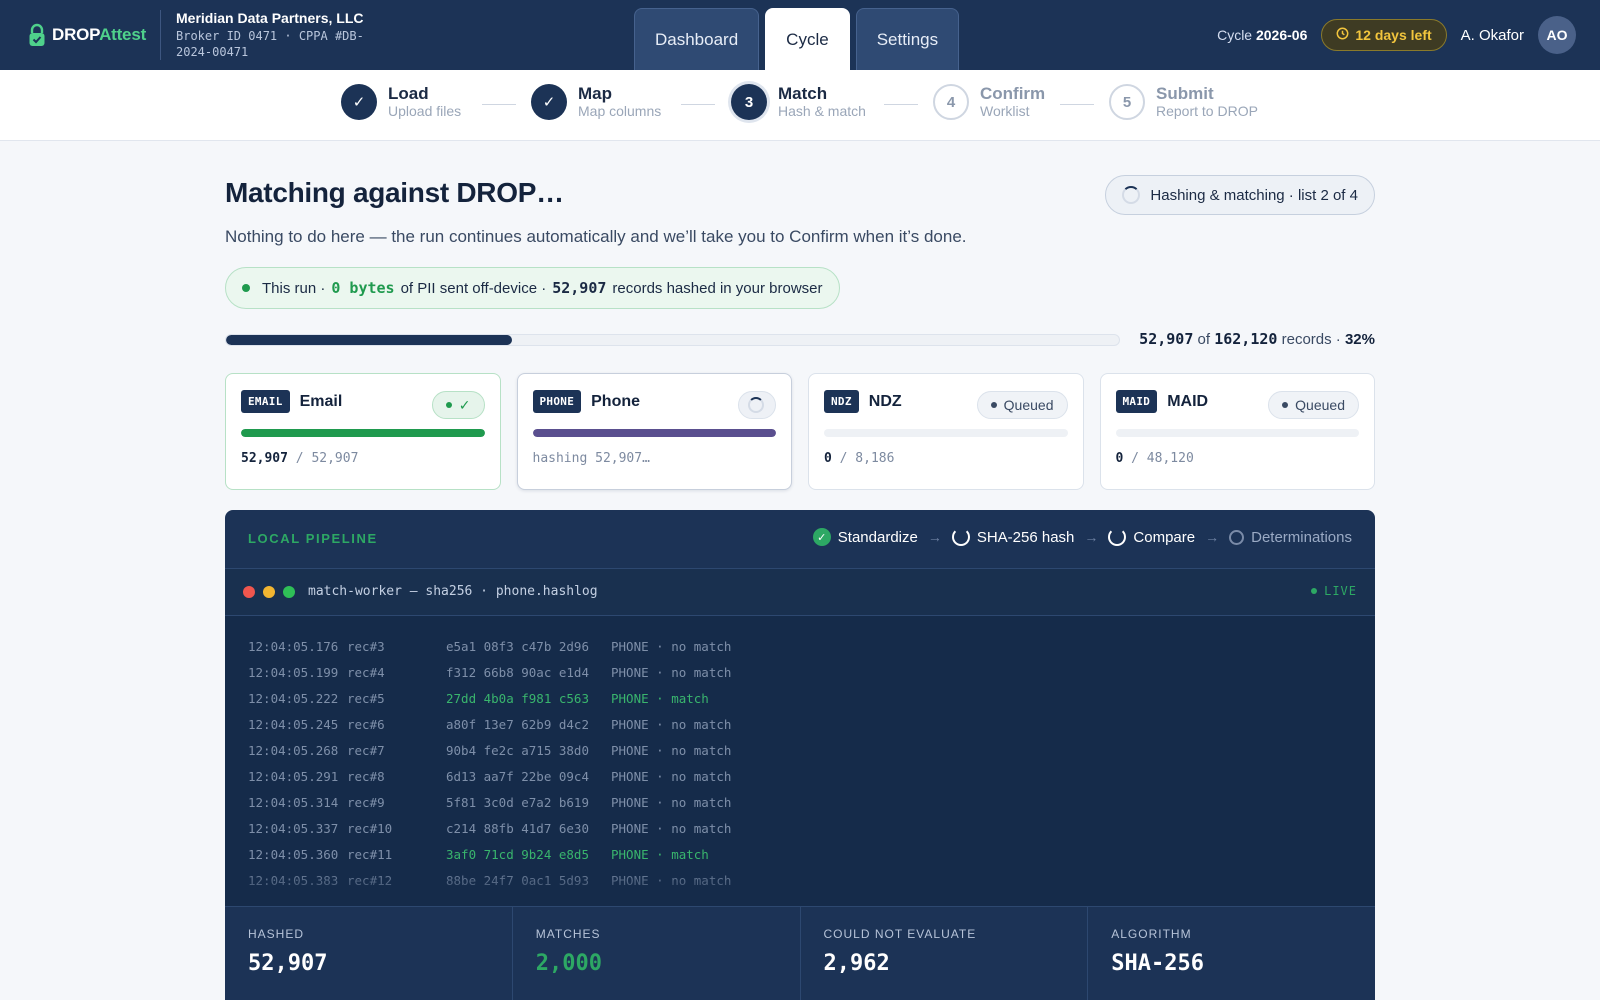 This screenshot has width=1600, height=1000. I want to click on tab-cycle: Cycle, so click(807, 39).